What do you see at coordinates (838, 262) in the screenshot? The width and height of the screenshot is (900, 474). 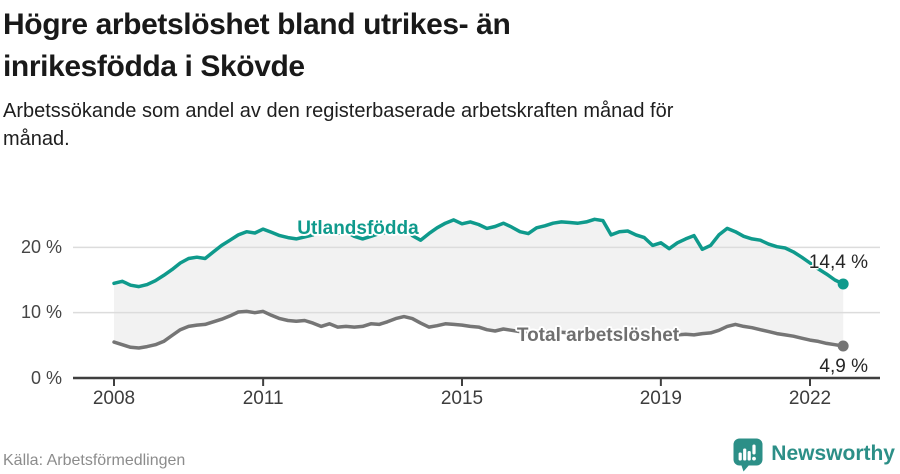 I see `end-value-label-utlandsfodda: 14,4 %` at bounding box center [838, 262].